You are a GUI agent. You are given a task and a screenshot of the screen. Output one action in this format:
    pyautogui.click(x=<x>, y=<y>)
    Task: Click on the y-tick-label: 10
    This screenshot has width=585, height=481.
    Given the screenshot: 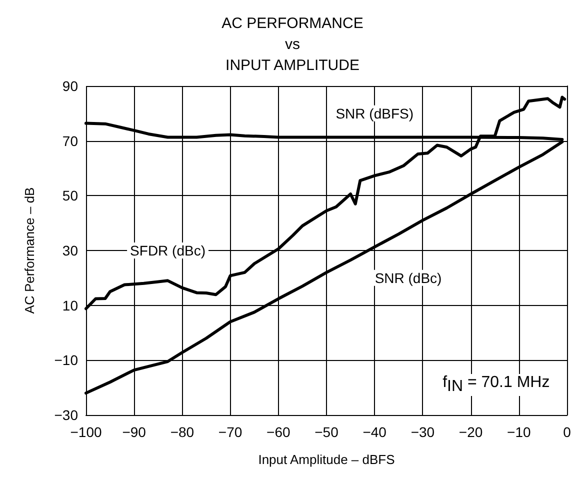 What is the action you would take?
    pyautogui.click(x=70, y=305)
    